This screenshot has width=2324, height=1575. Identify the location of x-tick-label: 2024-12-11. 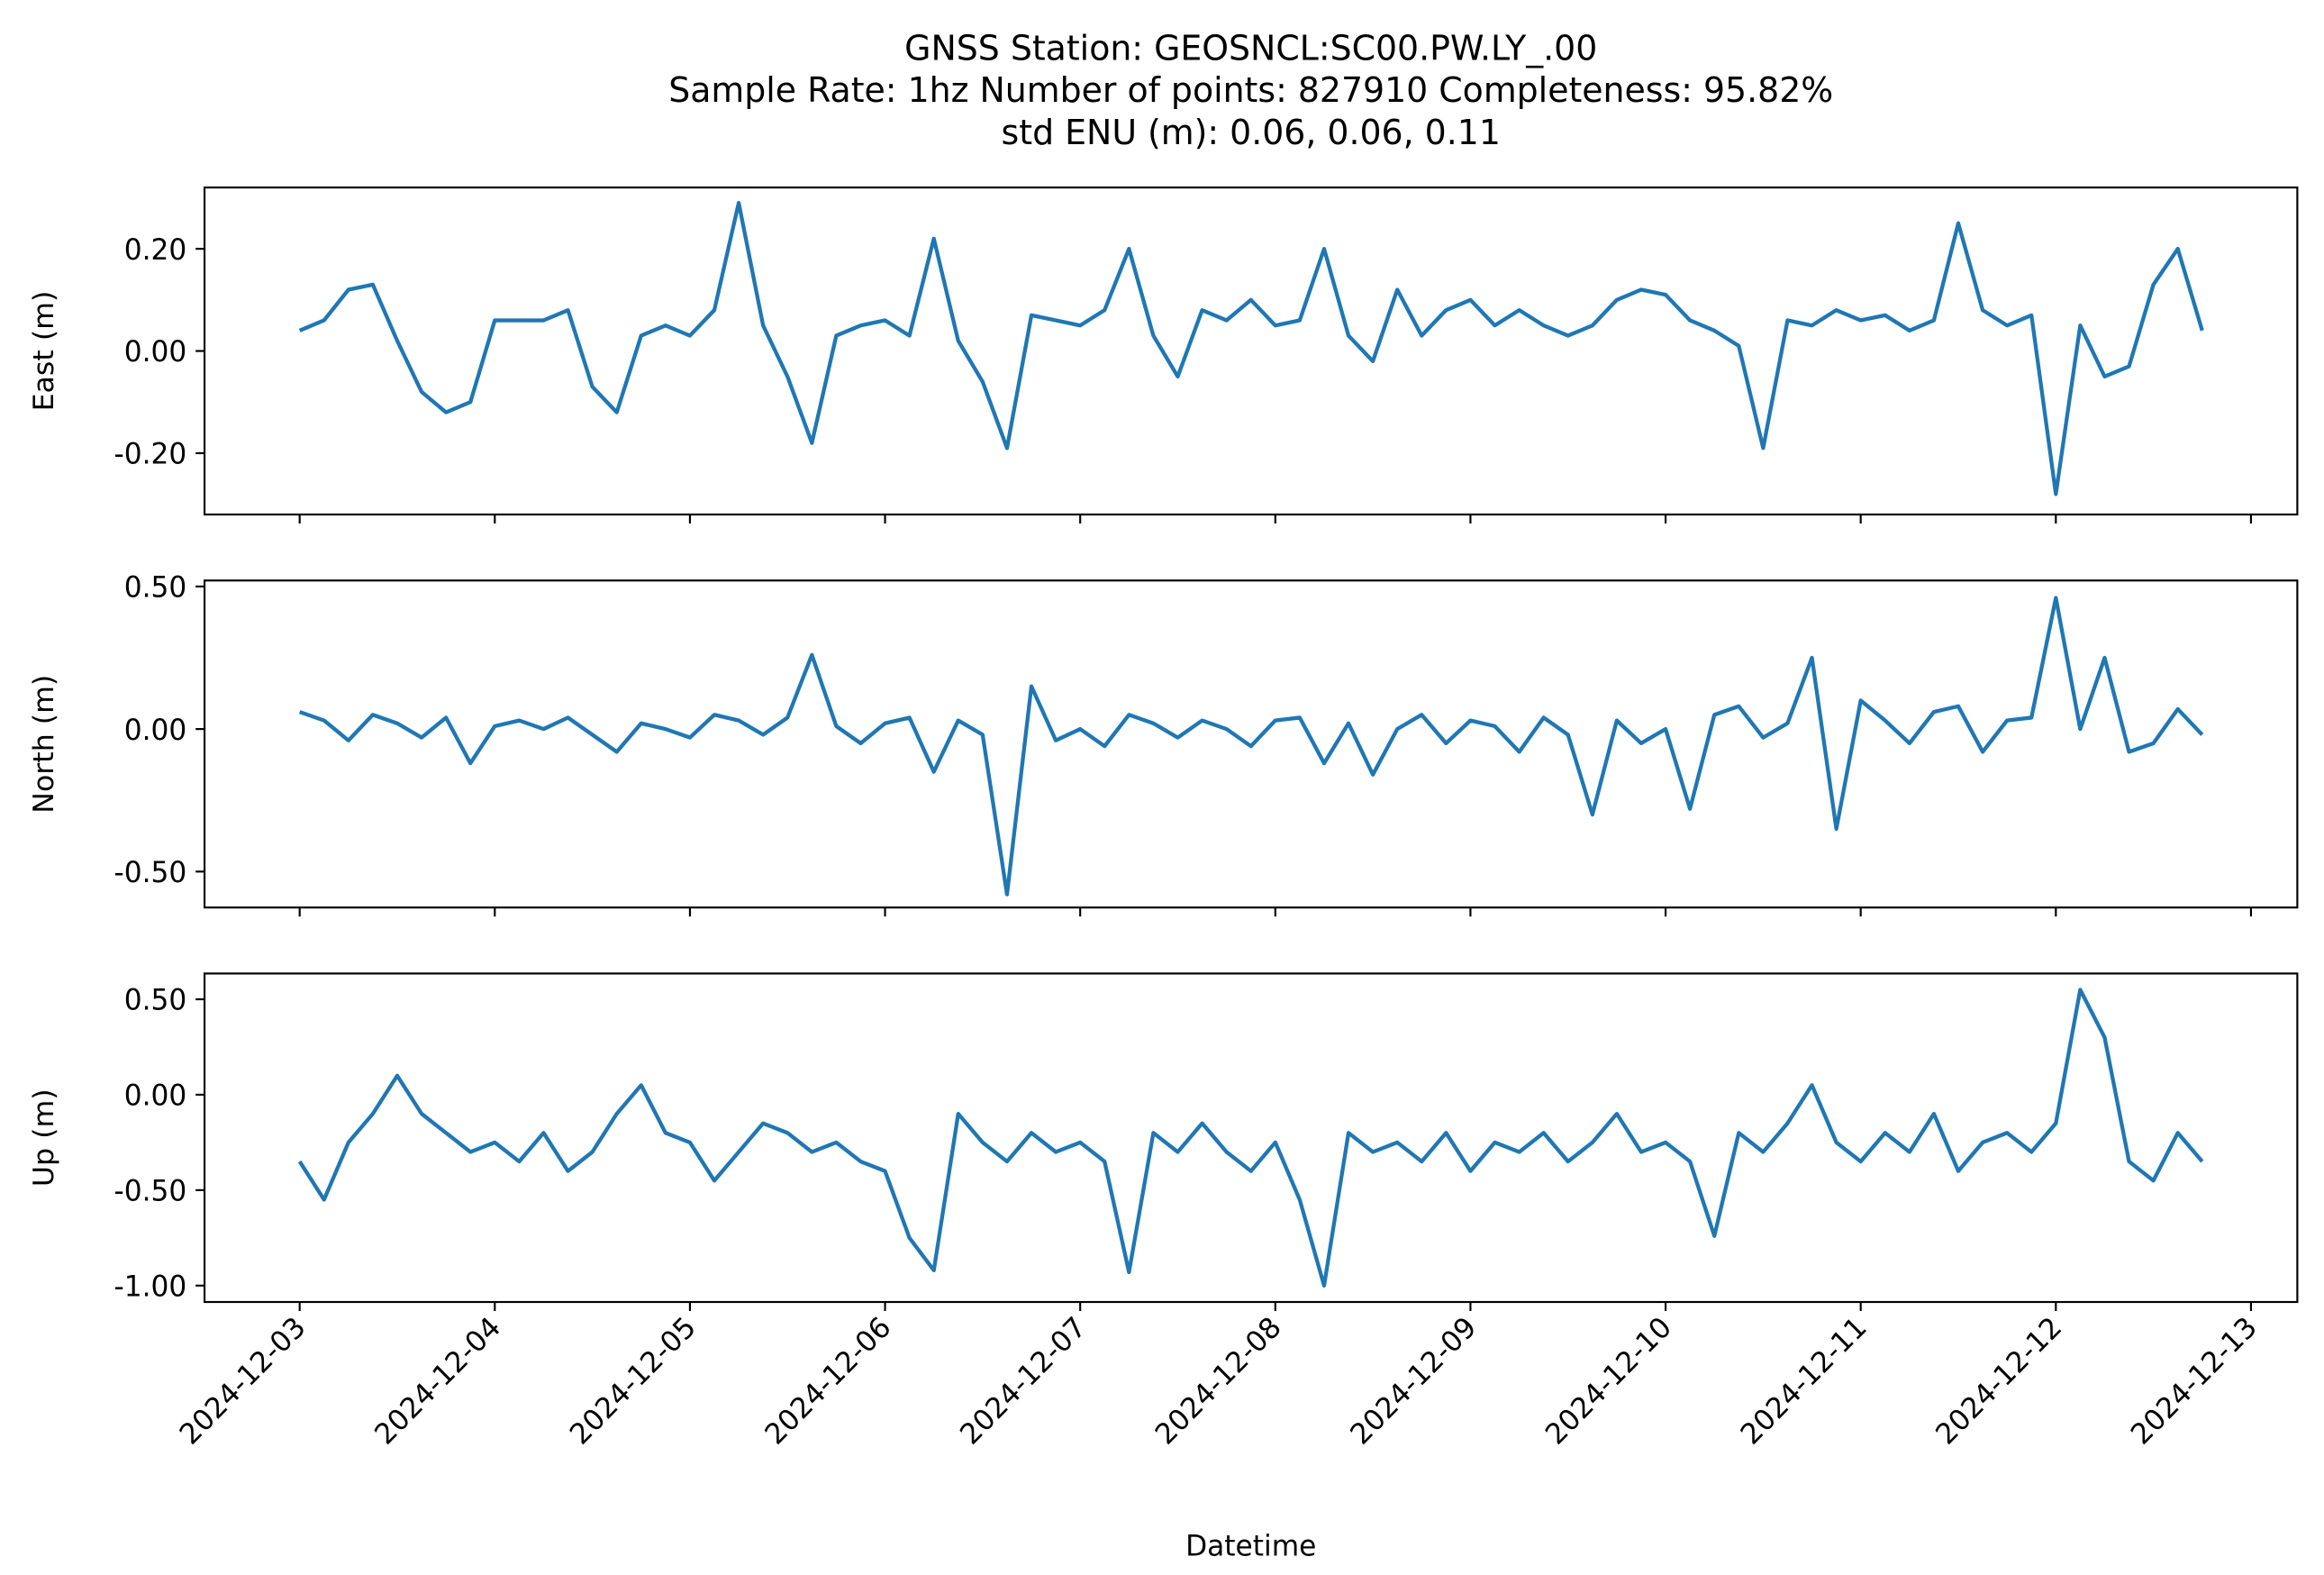
(1804, 1381).